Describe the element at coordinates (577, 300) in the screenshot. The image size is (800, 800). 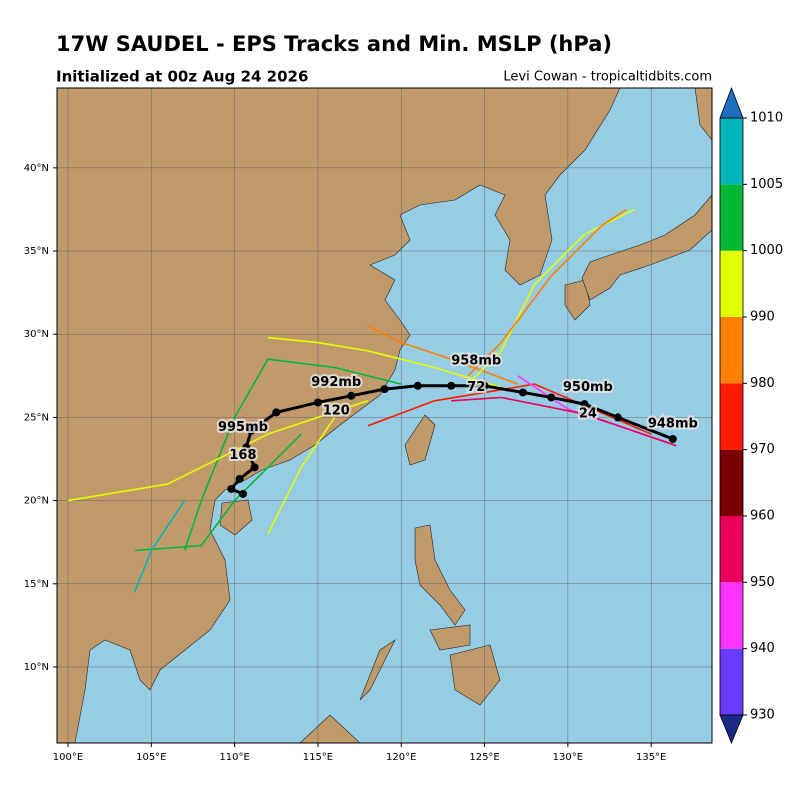
I see `kyushu` at that location.